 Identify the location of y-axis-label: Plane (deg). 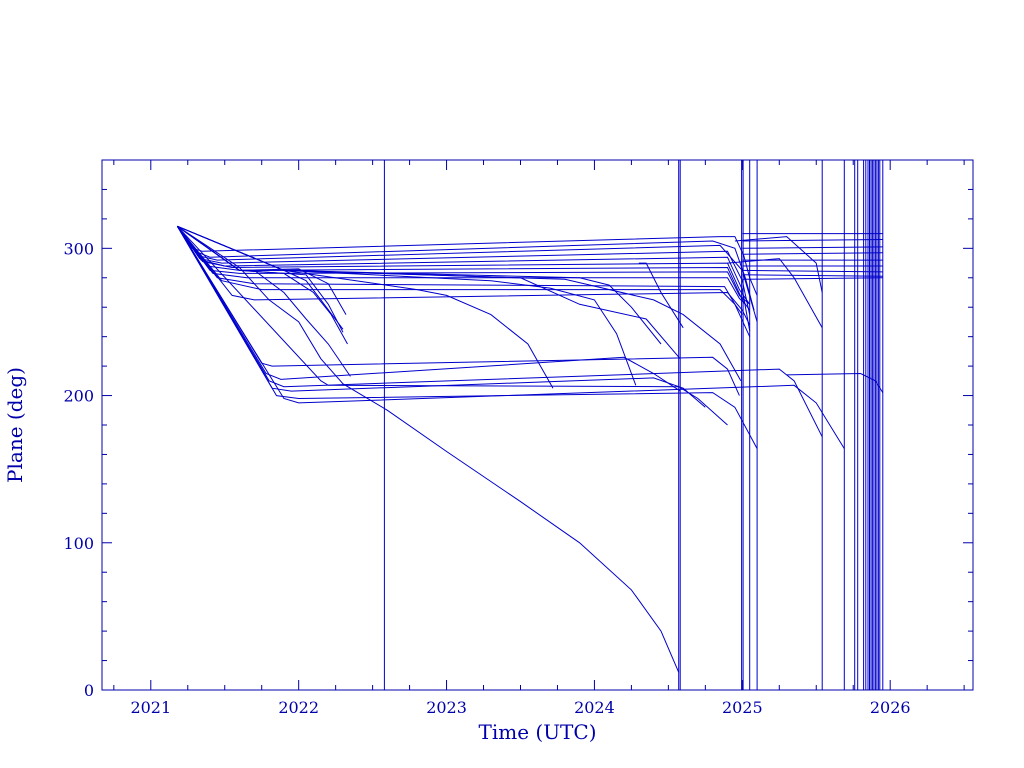
(15, 425).